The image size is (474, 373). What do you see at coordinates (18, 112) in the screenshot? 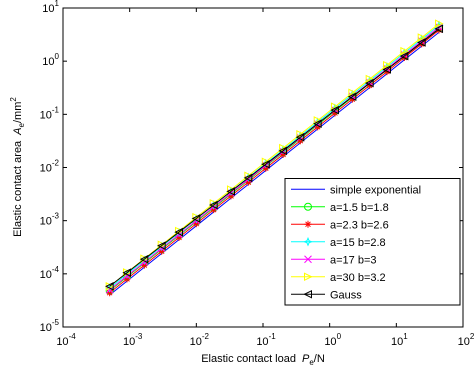
I see `y-label-unit: /mm` at bounding box center [18, 112].